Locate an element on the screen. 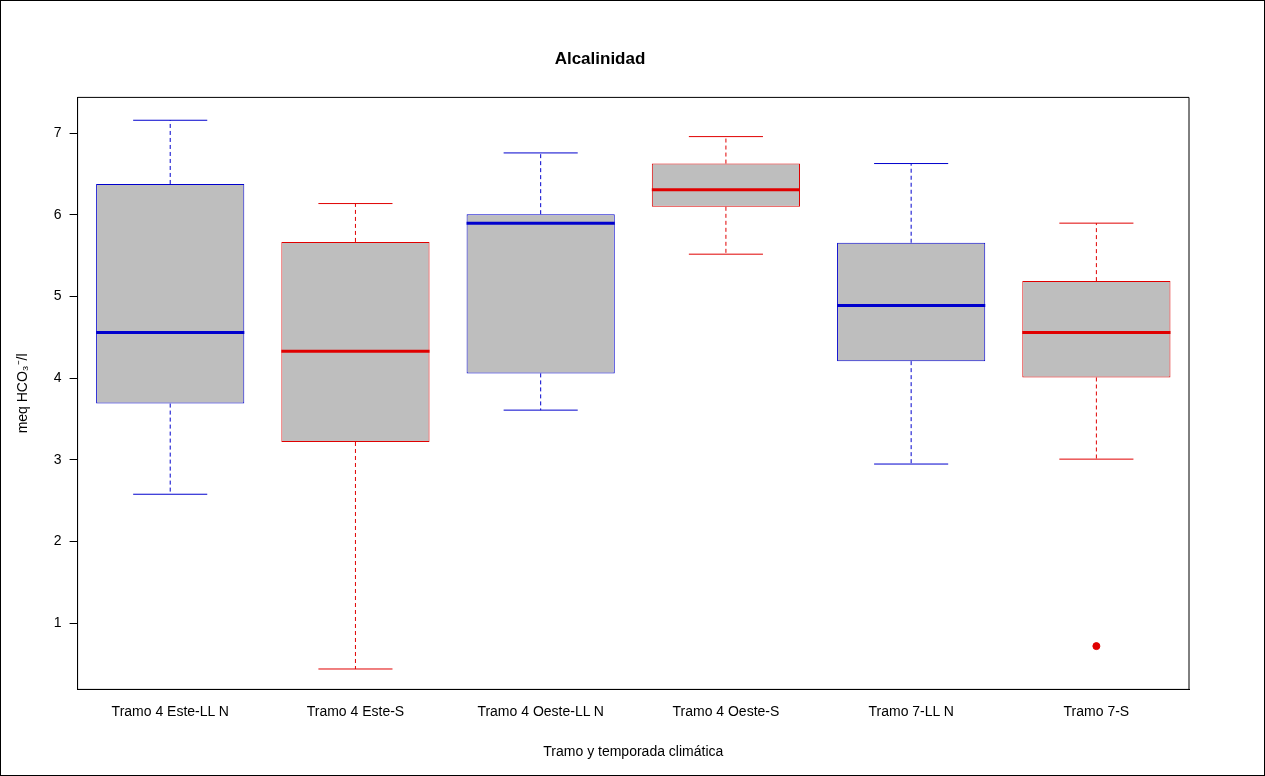  x-tick-label: Tramo 4 Oeste-LL N is located at coordinates (540, 710).